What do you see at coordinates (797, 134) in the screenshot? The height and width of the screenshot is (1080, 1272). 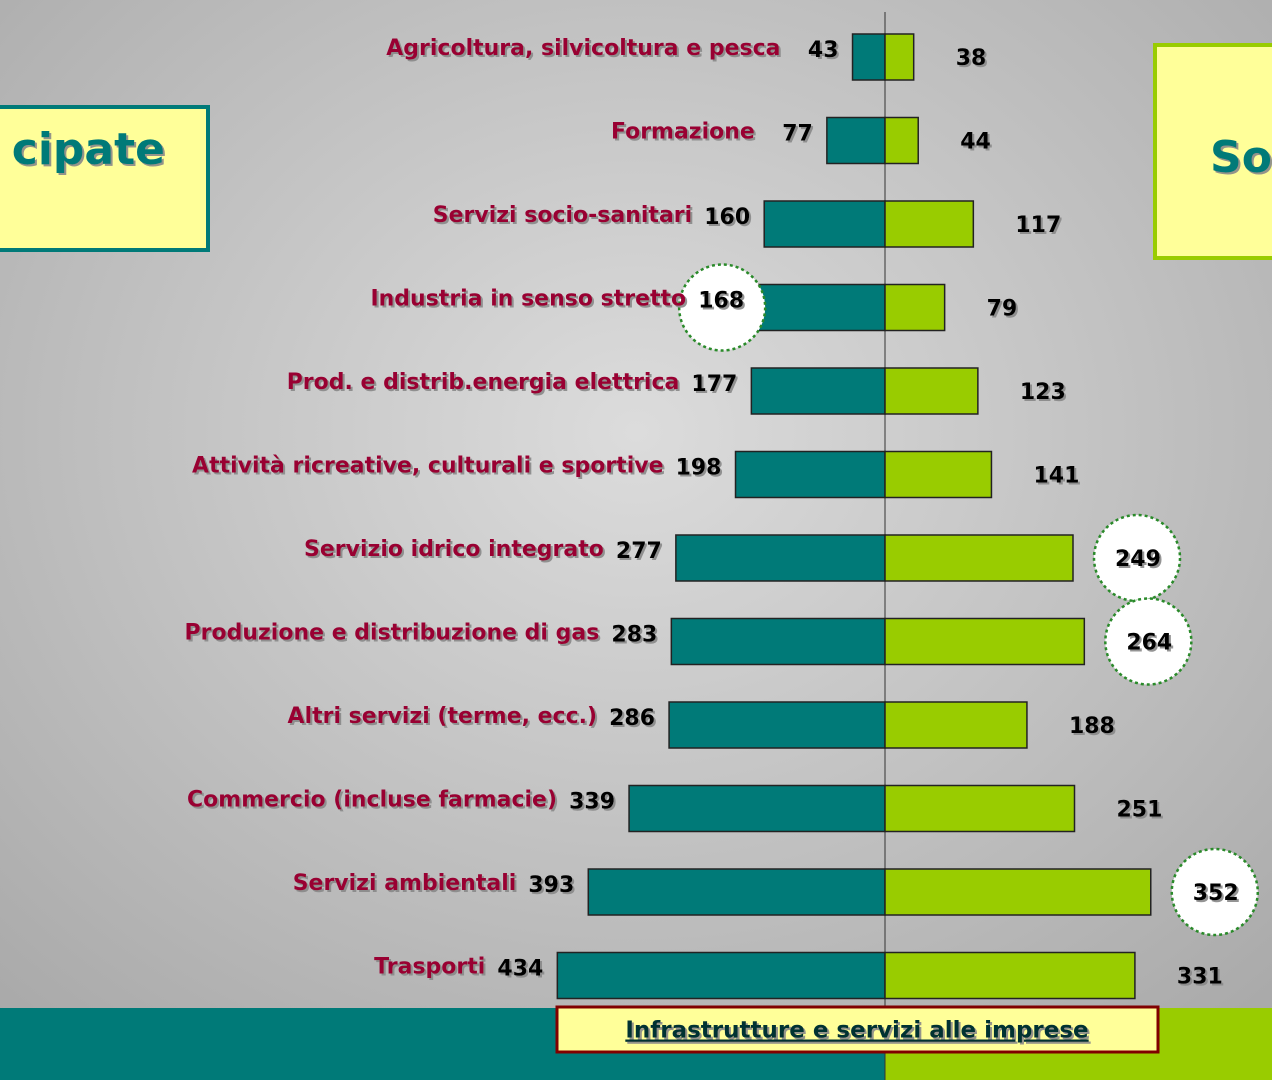 I see `value-label-left: 77` at bounding box center [797, 134].